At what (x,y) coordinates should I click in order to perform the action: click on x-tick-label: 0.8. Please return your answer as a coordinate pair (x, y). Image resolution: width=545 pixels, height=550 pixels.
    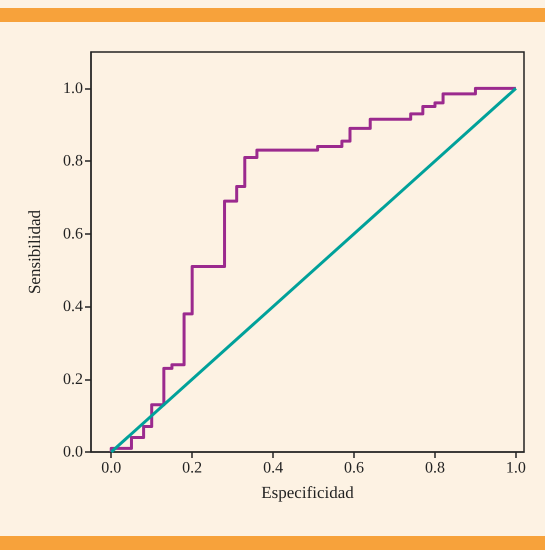
    Looking at the image, I should click on (434, 468).